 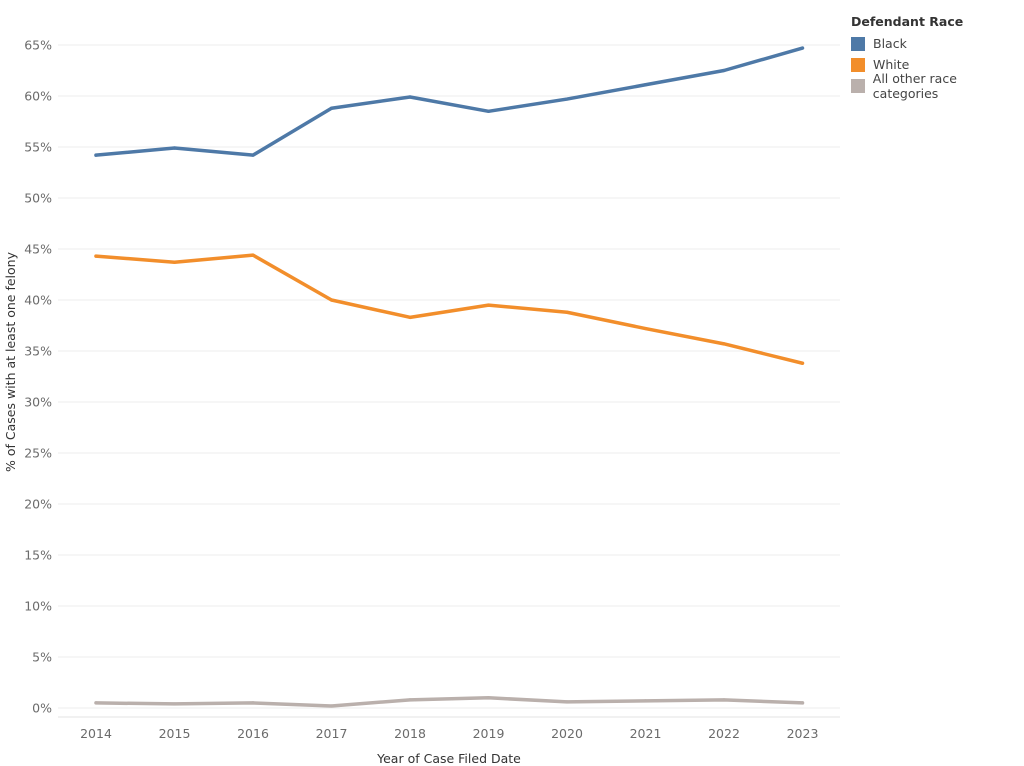 What do you see at coordinates (38, 96) in the screenshot?
I see `y-tick-label: 60%` at bounding box center [38, 96].